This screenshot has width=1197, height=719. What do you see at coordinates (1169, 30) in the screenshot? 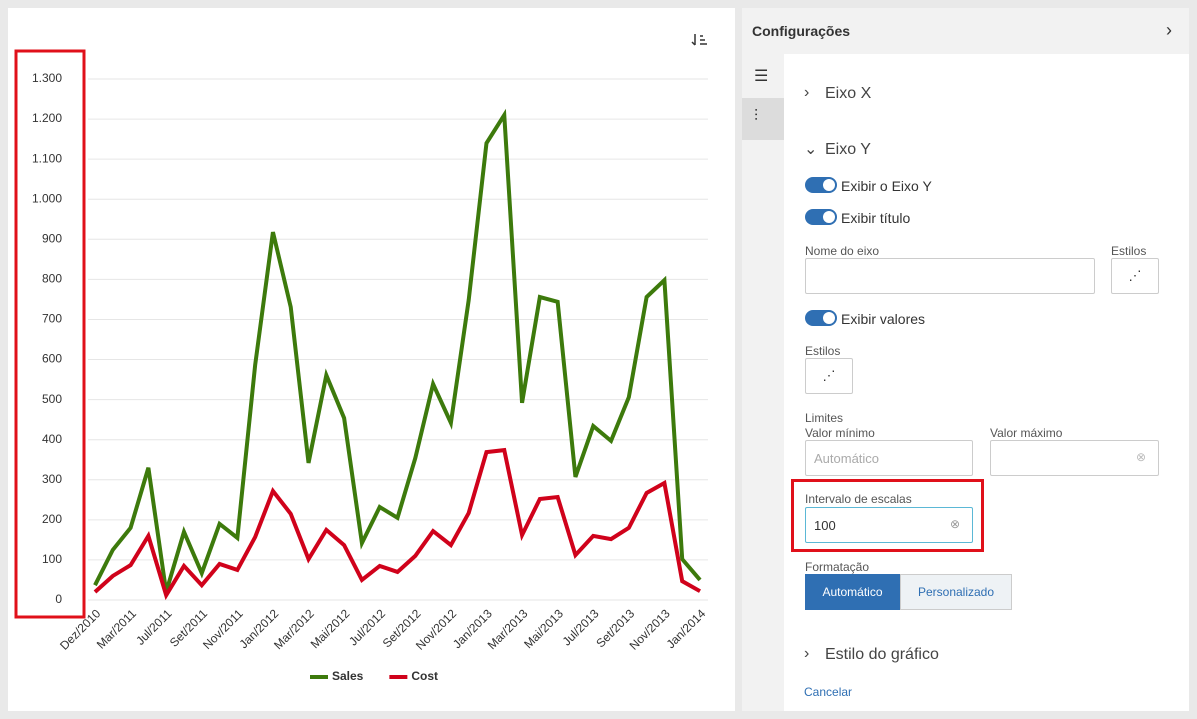
I see `collapse-icon: ›` at bounding box center [1169, 30].